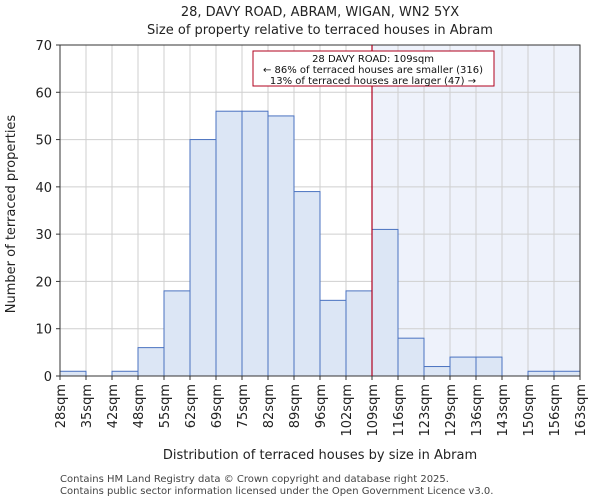 The height and width of the screenshot is (500, 600). I want to click on bar-102sqm, so click(359, 333).